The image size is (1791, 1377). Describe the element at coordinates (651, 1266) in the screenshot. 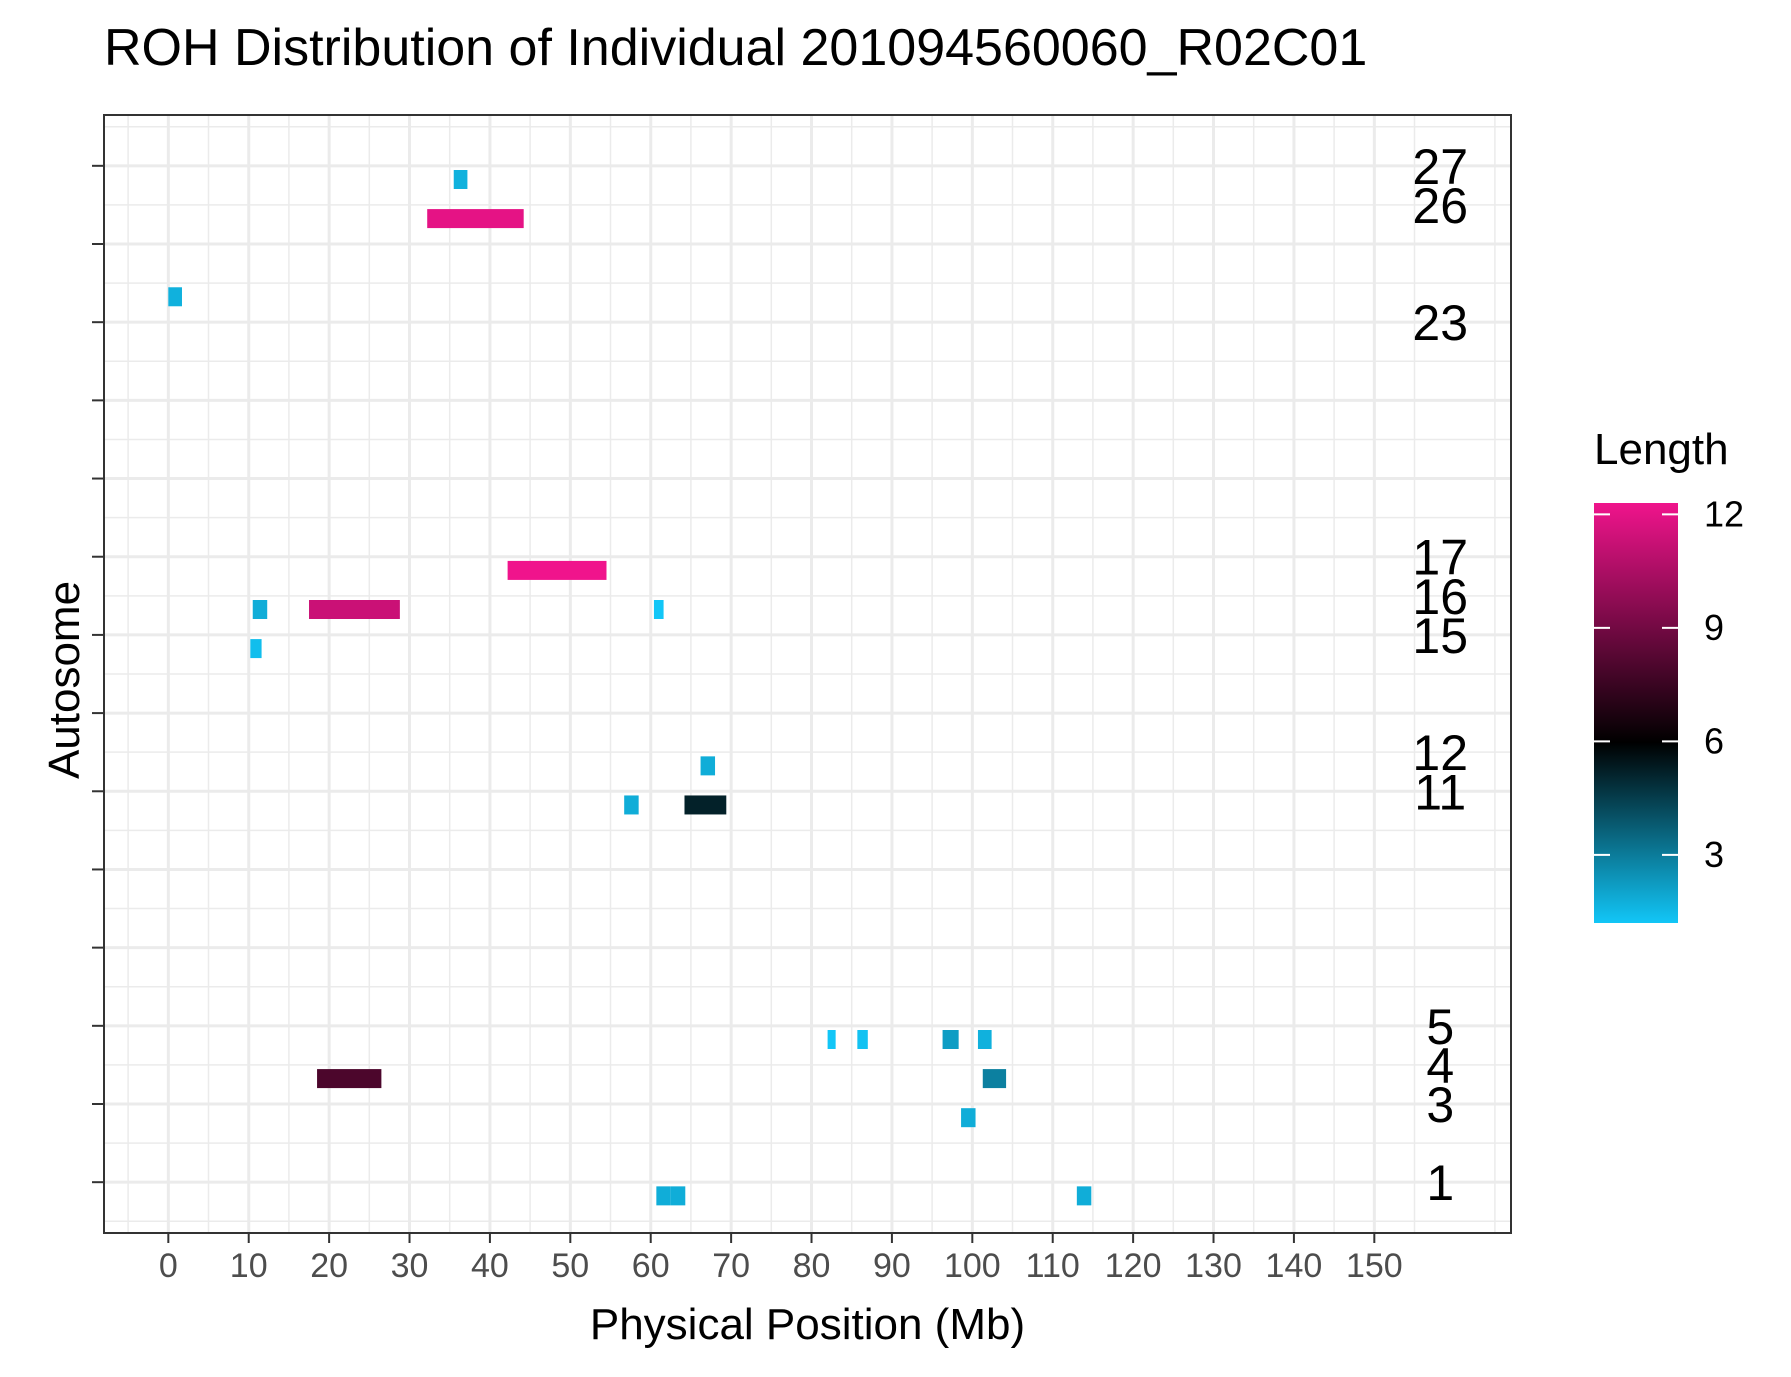

I see `x-tick-label: 60` at that location.